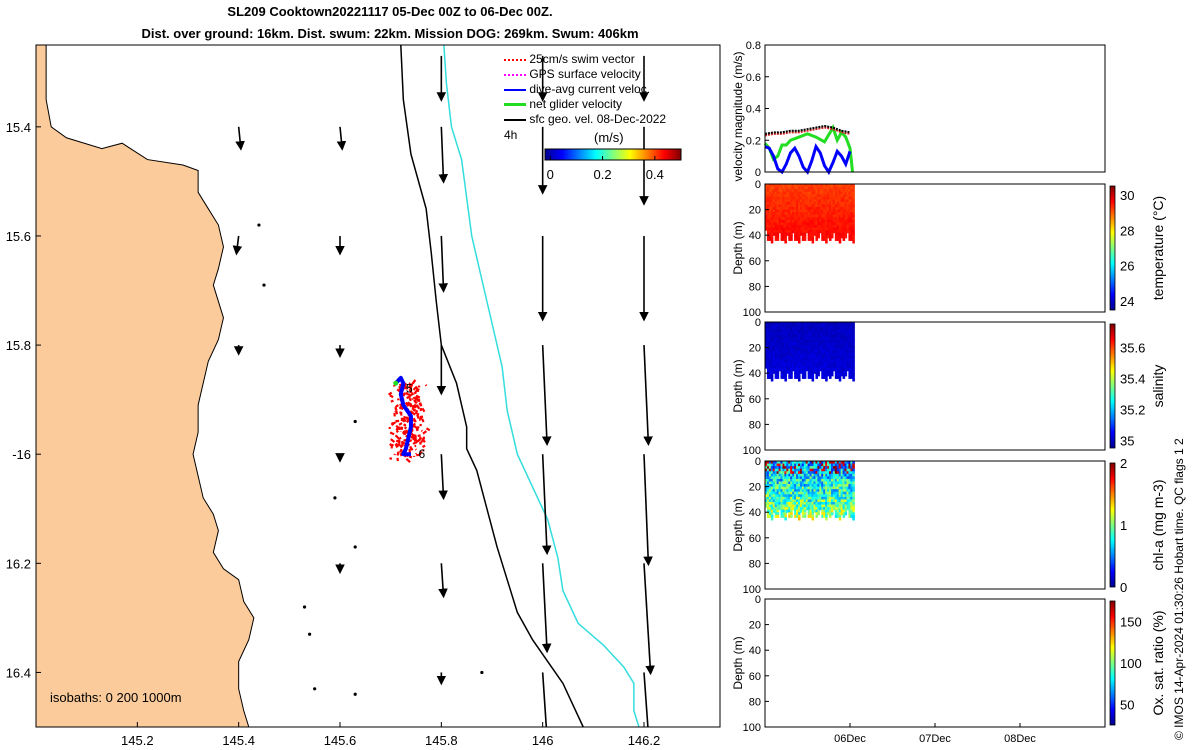 The image size is (1200, 750). I want to click on oxygen-ytick-0: 0, so click(758, 600).